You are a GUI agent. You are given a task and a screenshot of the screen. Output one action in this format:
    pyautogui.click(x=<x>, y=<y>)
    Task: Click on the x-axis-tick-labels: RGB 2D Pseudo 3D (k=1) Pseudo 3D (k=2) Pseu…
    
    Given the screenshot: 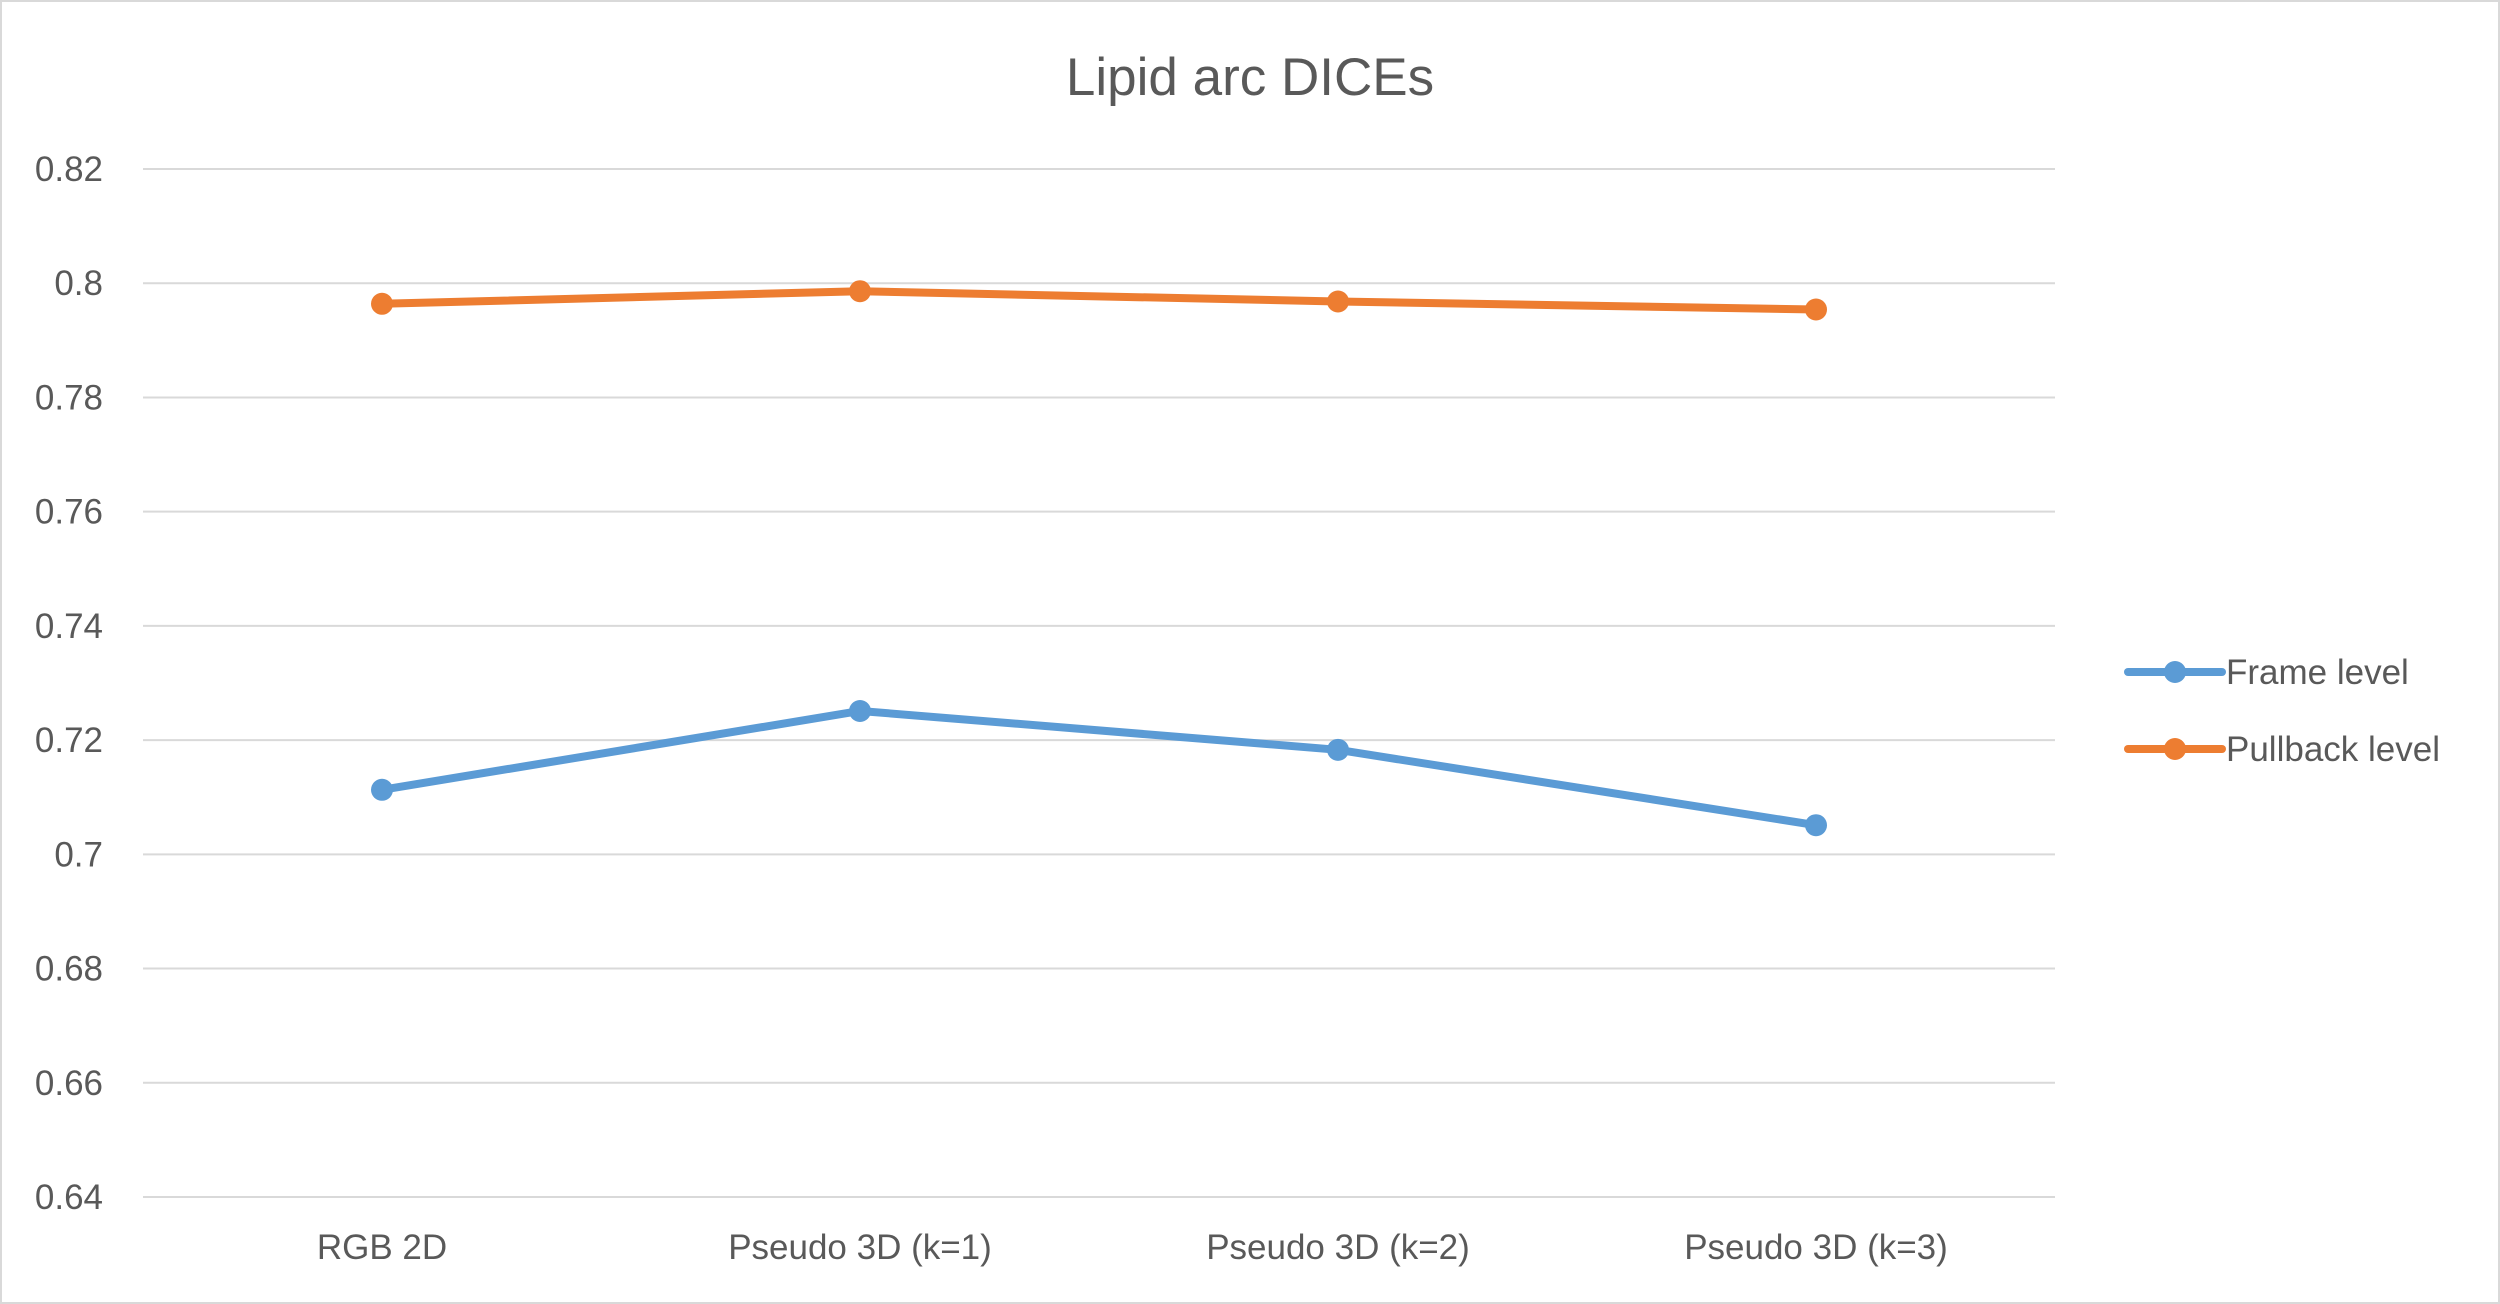 What is the action you would take?
    pyautogui.click(x=1132, y=1247)
    